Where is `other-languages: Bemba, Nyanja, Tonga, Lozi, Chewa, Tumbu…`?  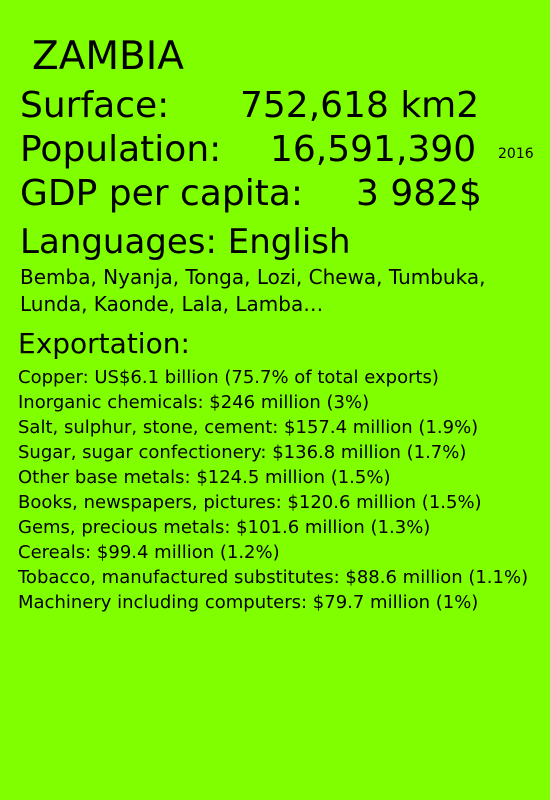 other-languages: Bemba, Nyanja, Tonga, Lozi, Chewa, Tumbu… is located at coordinates (253, 290).